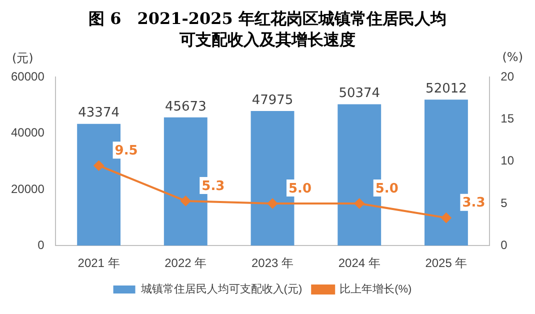  What do you see at coordinates (507, 77) in the screenshot?
I see `y2-tick-label: 20` at bounding box center [507, 77].